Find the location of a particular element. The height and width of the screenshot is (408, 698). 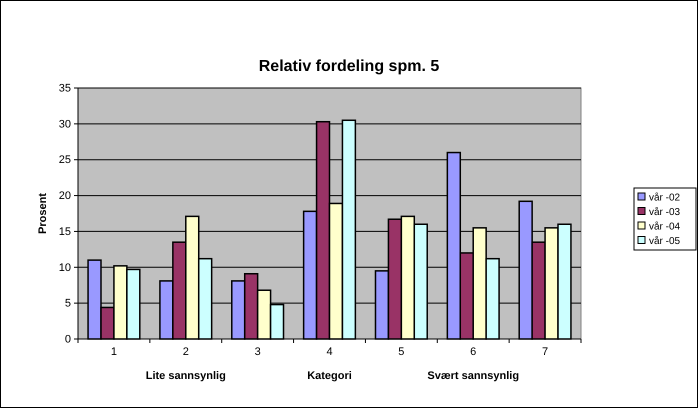

legend-label: vår -04 is located at coordinates (665, 226).